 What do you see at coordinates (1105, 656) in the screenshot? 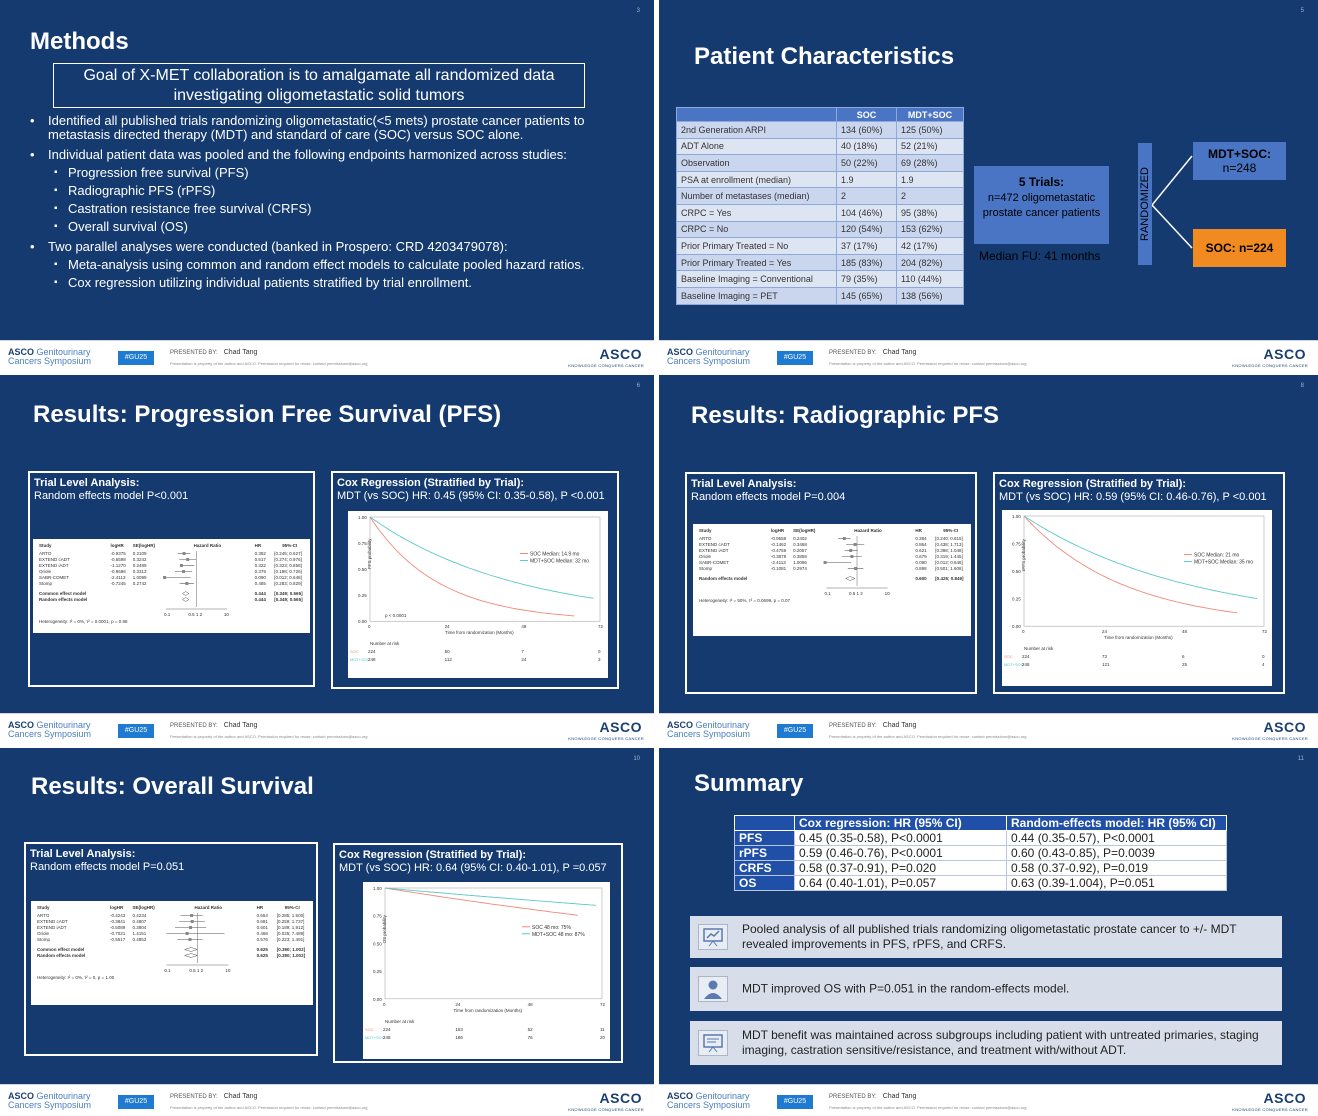
I see `km-risk-value: 73` at bounding box center [1105, 656].